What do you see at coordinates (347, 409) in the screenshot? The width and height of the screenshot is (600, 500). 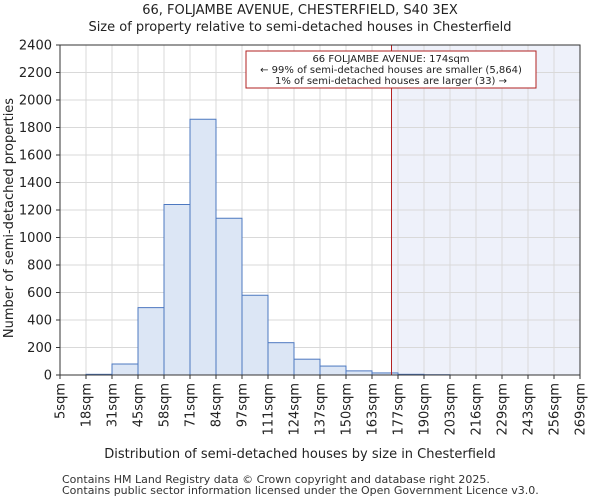 I see `x-tick-label: 150sqm` at bounding box center [347, 409].